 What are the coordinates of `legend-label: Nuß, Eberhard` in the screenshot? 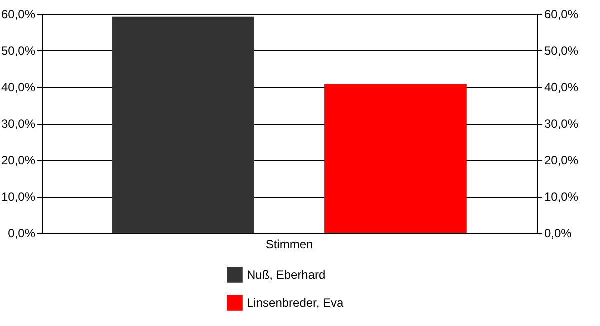 It's located at (286, 275).